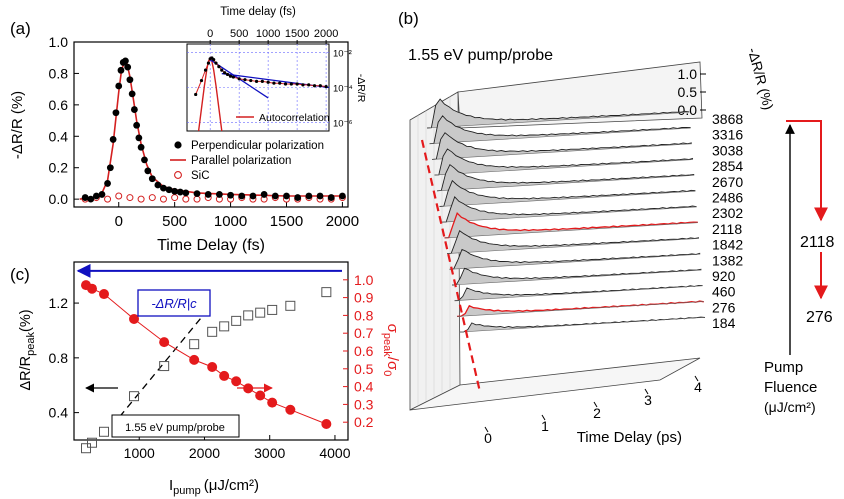 The width and height of the screenshot is (844, 499). I want to click on fluence-value: 276, so click(724, 307).